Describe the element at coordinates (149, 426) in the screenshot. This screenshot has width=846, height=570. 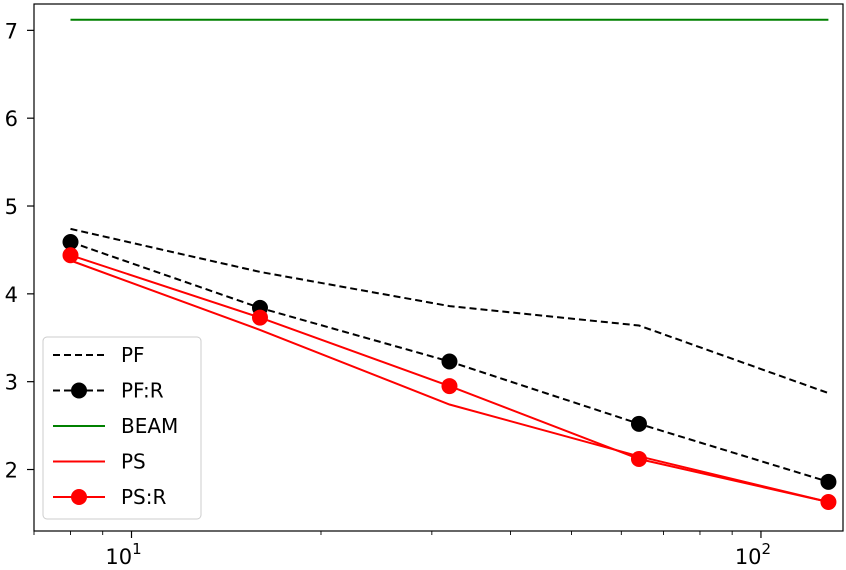
I see `legend-label: BEAM` at that location.